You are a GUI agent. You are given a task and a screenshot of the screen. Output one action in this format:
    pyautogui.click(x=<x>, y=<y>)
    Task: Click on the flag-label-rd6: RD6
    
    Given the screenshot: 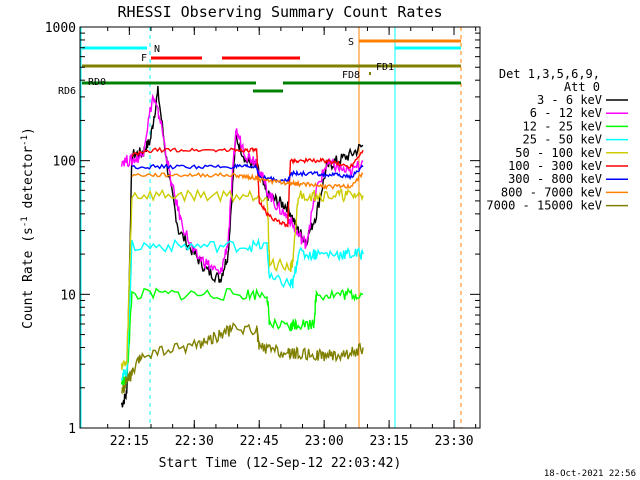 What is the action you would take?
    pyautogui.click(x=67, y=91)
    